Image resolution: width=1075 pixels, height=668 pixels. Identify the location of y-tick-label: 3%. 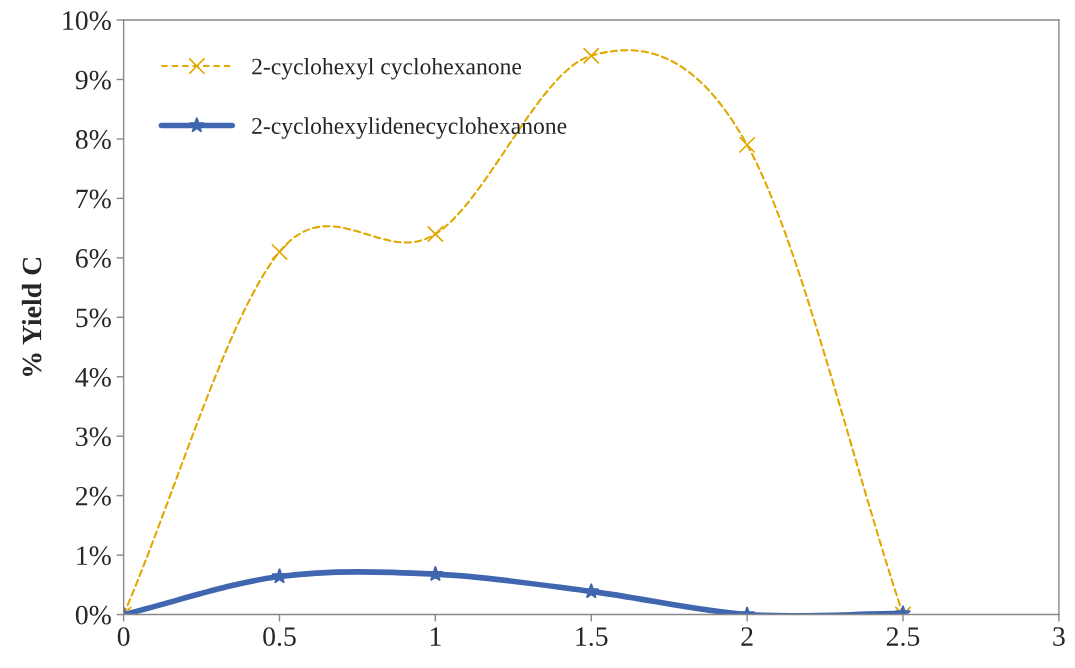
(93, 437).